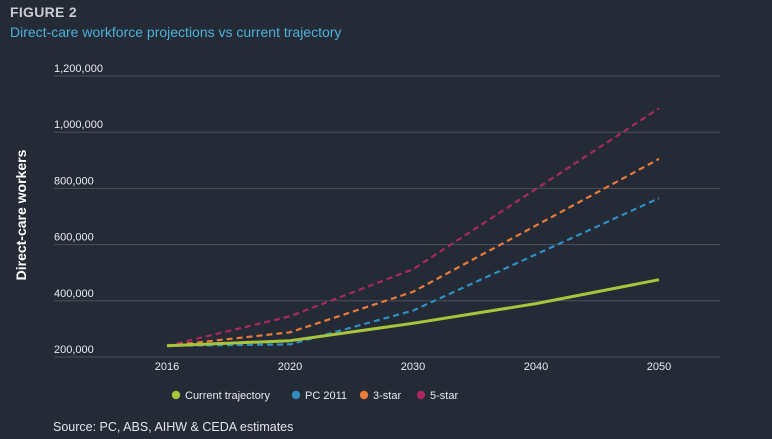 The image size is (772, 439). What do you see at coordinates (290, 367) in the screenshot?
I see `x-tick-label: 2020` at bounding box center [290, 367].